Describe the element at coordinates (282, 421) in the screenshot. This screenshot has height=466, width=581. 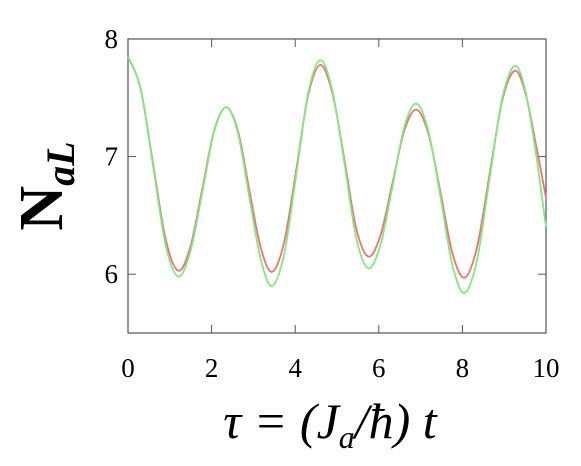
I see `x-label-part: τ = (J` at that location.